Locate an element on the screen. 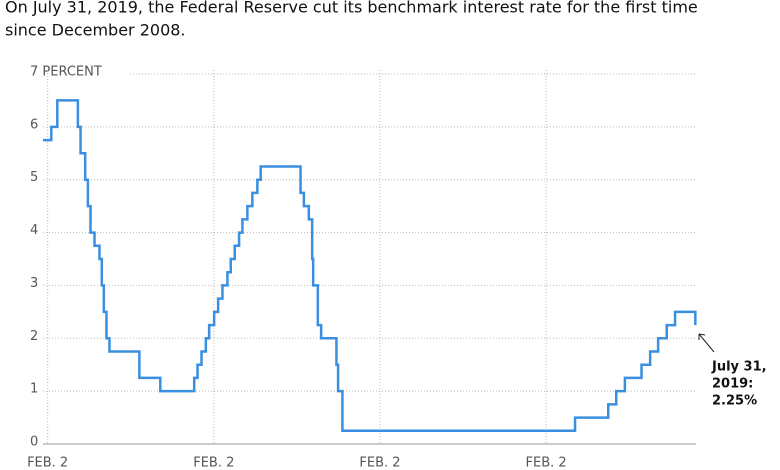 The image size is (780, 470). y-tick-label: 6 is located at coordinates (34, 124).